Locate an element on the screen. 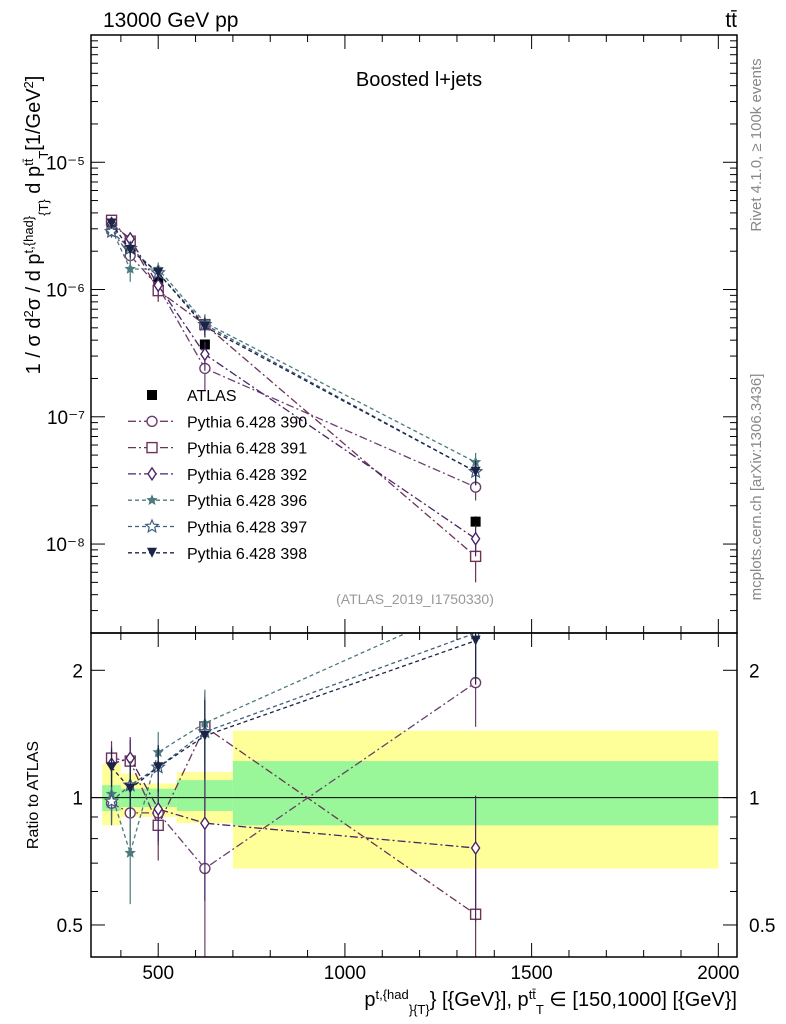  x-tick-label: 1500 is located at coordinates (531, 973).